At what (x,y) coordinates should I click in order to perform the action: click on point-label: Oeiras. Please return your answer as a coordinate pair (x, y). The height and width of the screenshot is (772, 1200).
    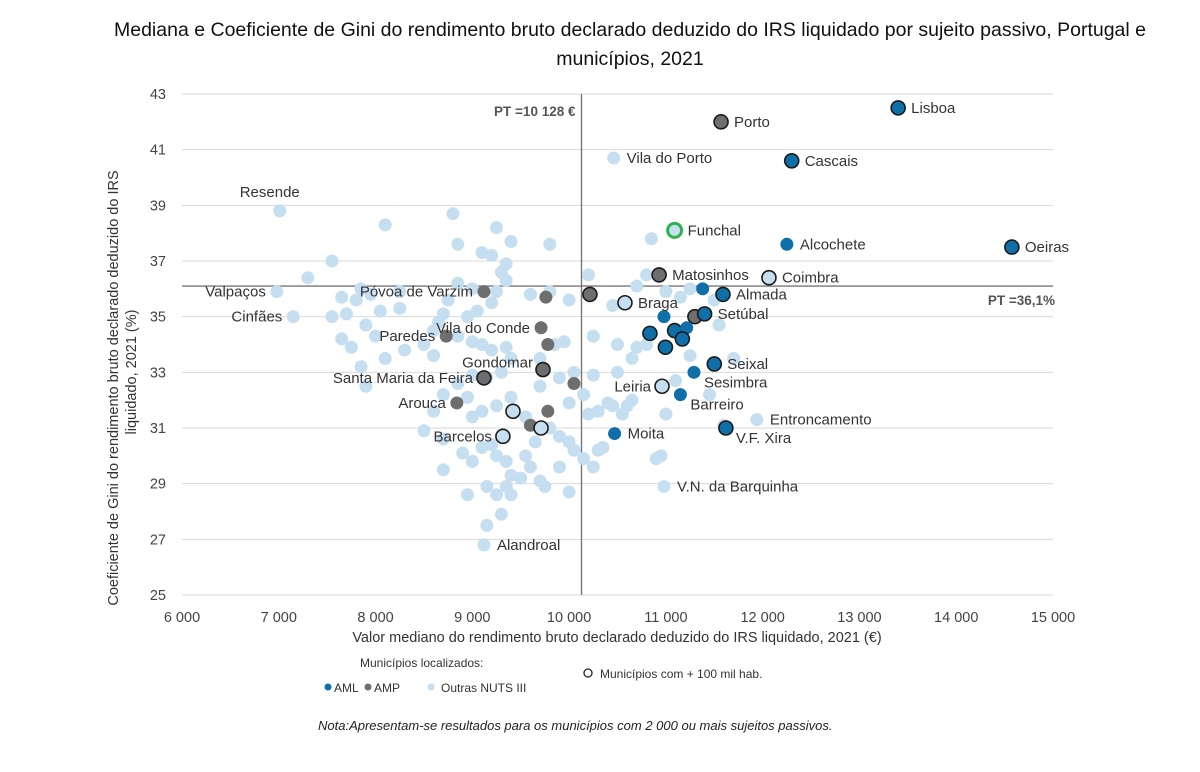
    Looking at the image, I should click on (1047, 247).